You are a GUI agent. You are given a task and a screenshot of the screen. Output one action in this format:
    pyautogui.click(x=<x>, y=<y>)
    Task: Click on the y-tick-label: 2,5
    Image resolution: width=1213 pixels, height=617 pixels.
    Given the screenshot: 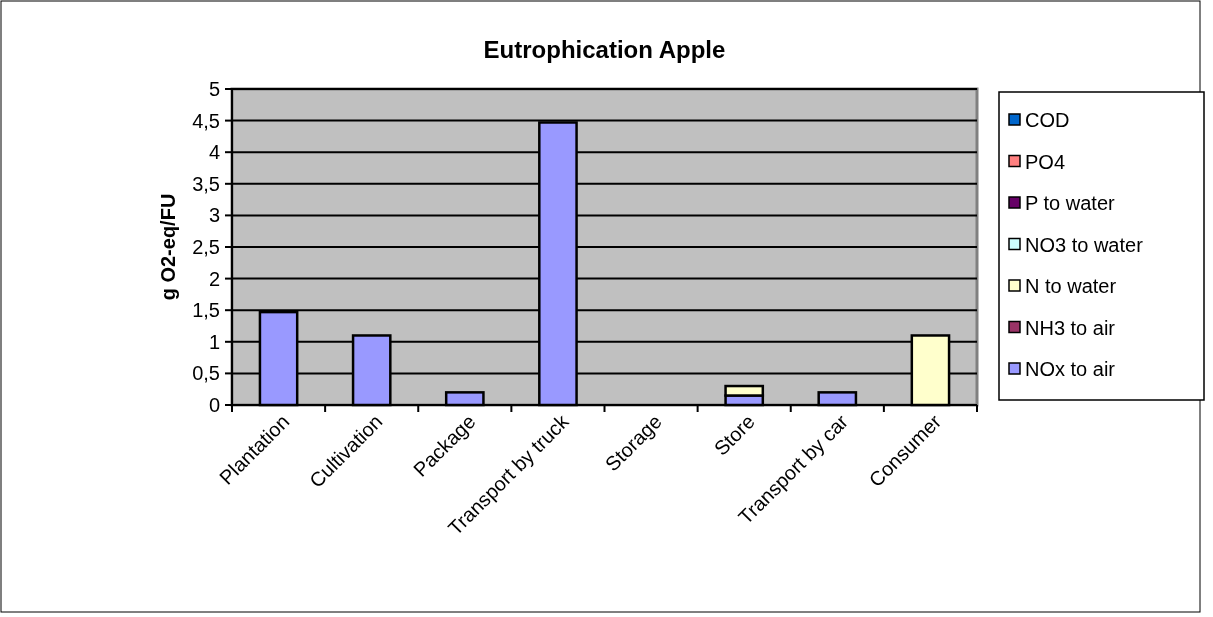 What is the action you would take?
    pyautogui.click(x=206, y=247)
    